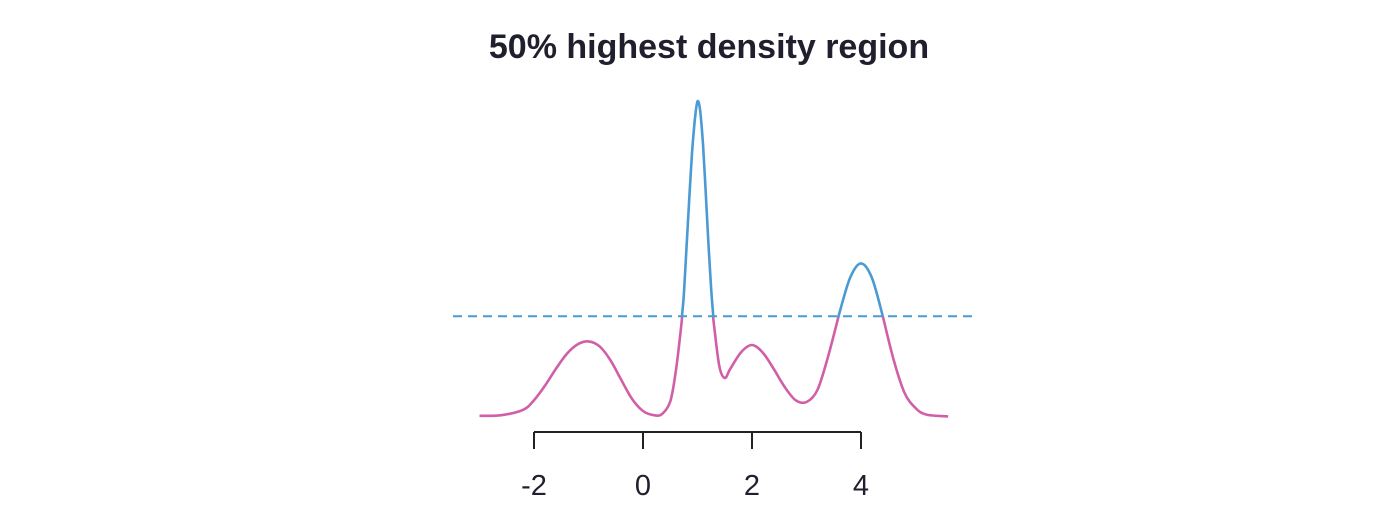  What do you see at coordinates (695, 466) in the screenshot?
I see `x-axis: -2 0 2 4` at bounding box center [695, 466].